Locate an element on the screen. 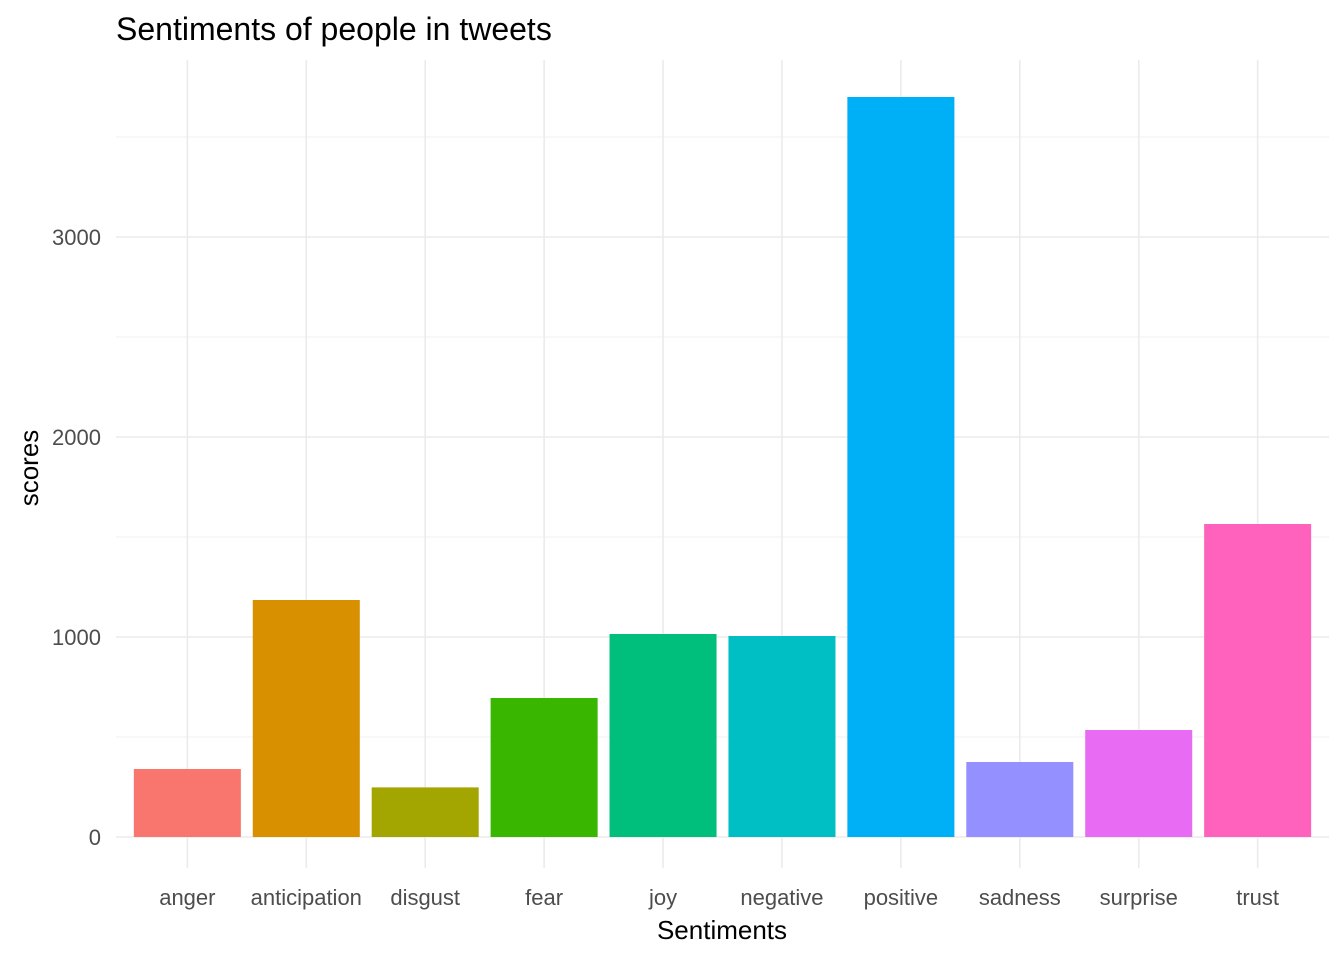 This screenshot has width=1344, height=960. y-tick-label: 1000 is located at coordinates (76, 637).